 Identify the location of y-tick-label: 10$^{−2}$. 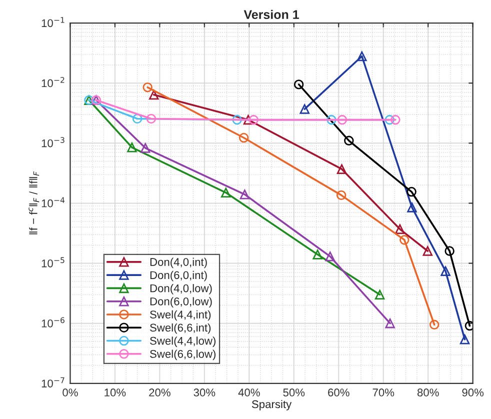
(53, 82).